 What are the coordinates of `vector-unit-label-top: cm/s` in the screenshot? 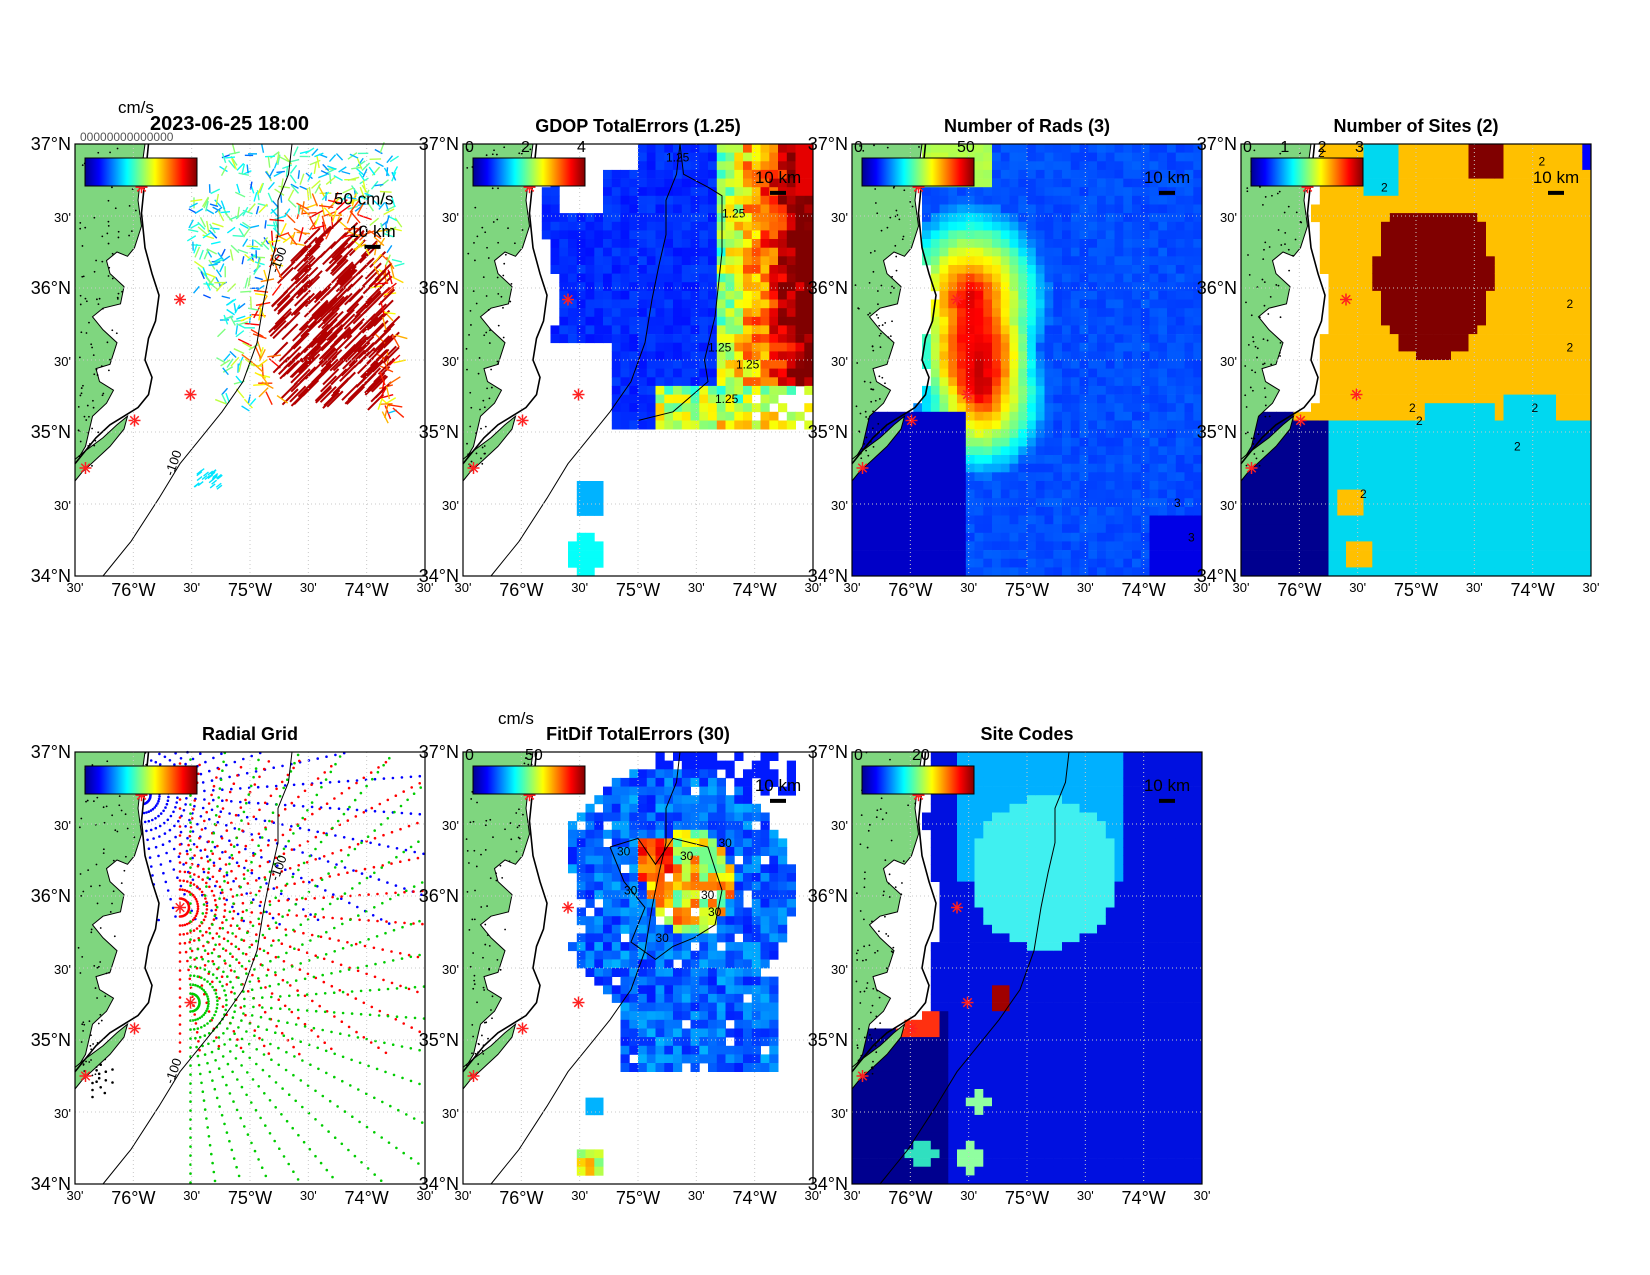 It's located at (136, 107).